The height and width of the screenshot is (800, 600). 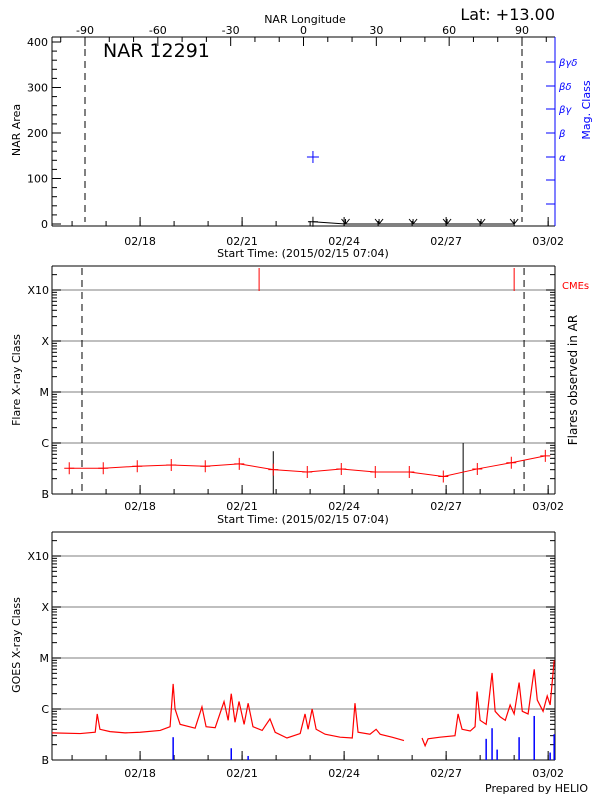 I want to click on panel2-y-tick-label: C, so click(x=45, y=443).